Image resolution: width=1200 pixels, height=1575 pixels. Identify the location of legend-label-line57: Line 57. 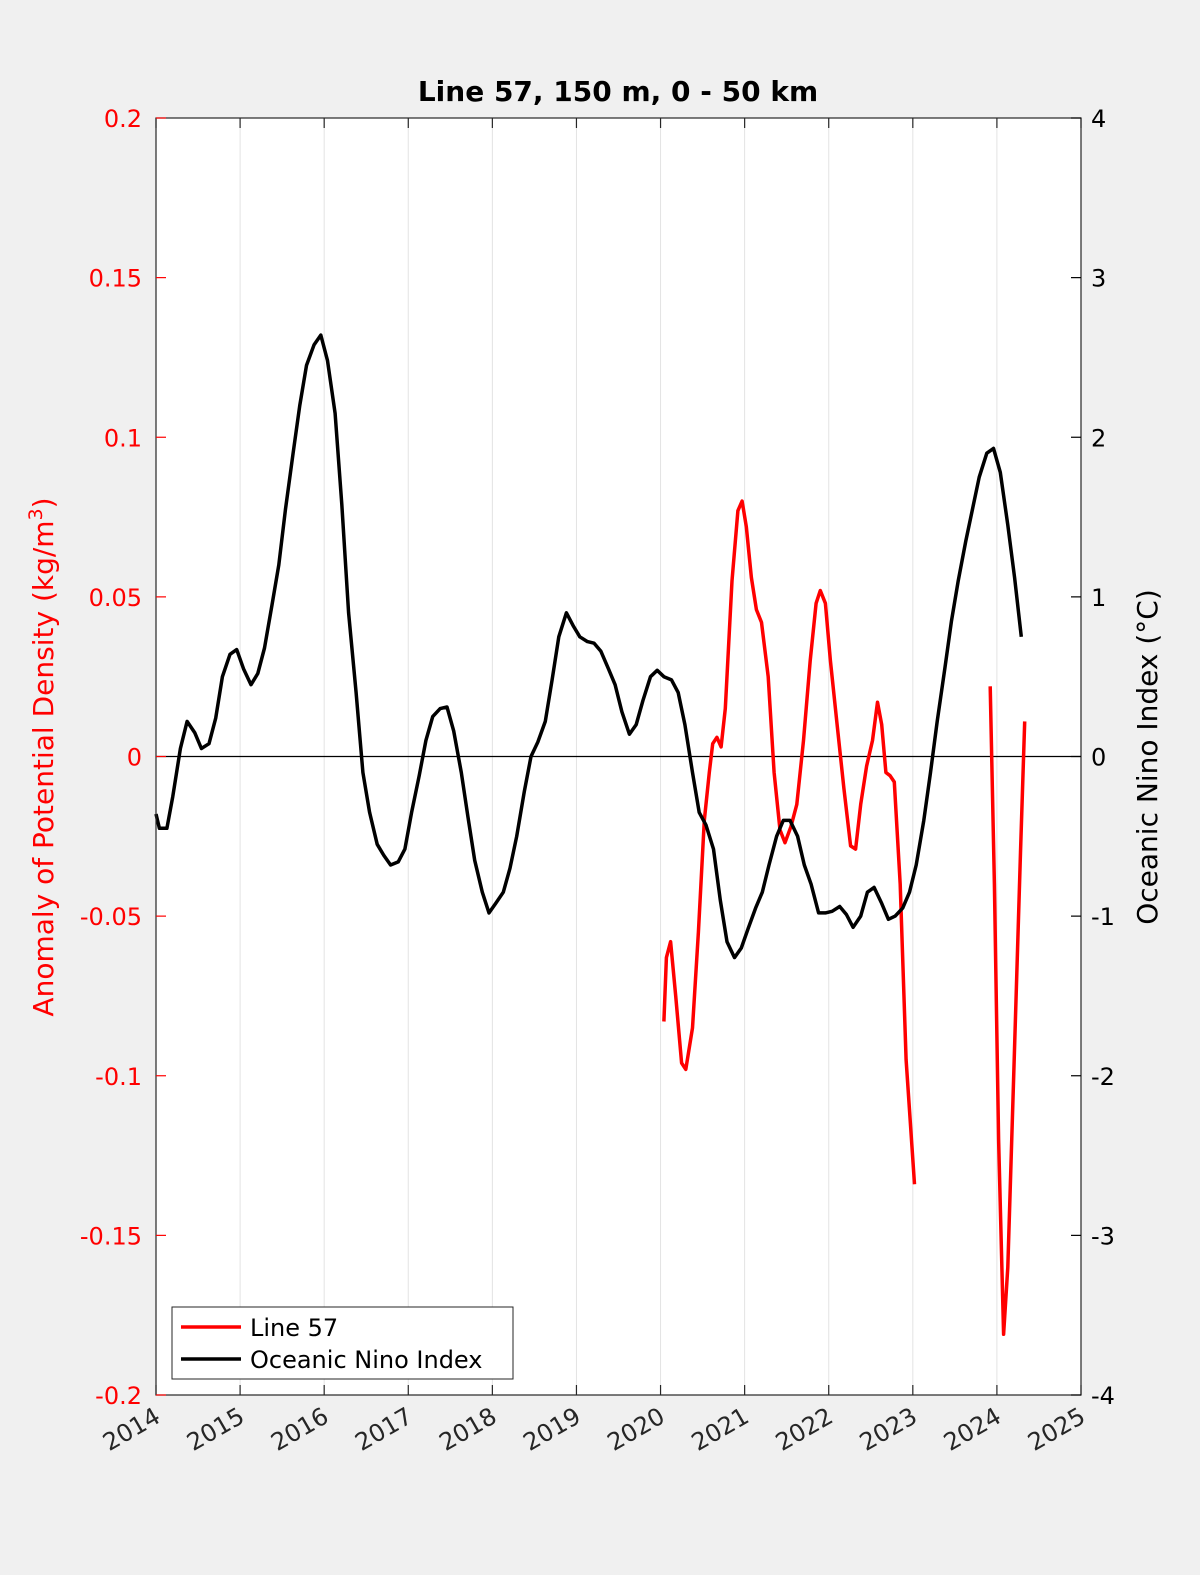
(294, 1328).